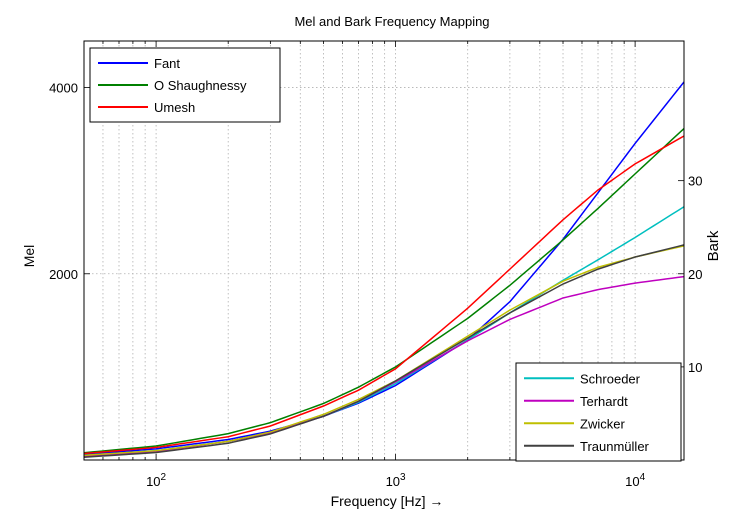 The width and height of the screenshot is (751, 525). I want to click on y-left-tick-label: 2000, so click(63, 274).